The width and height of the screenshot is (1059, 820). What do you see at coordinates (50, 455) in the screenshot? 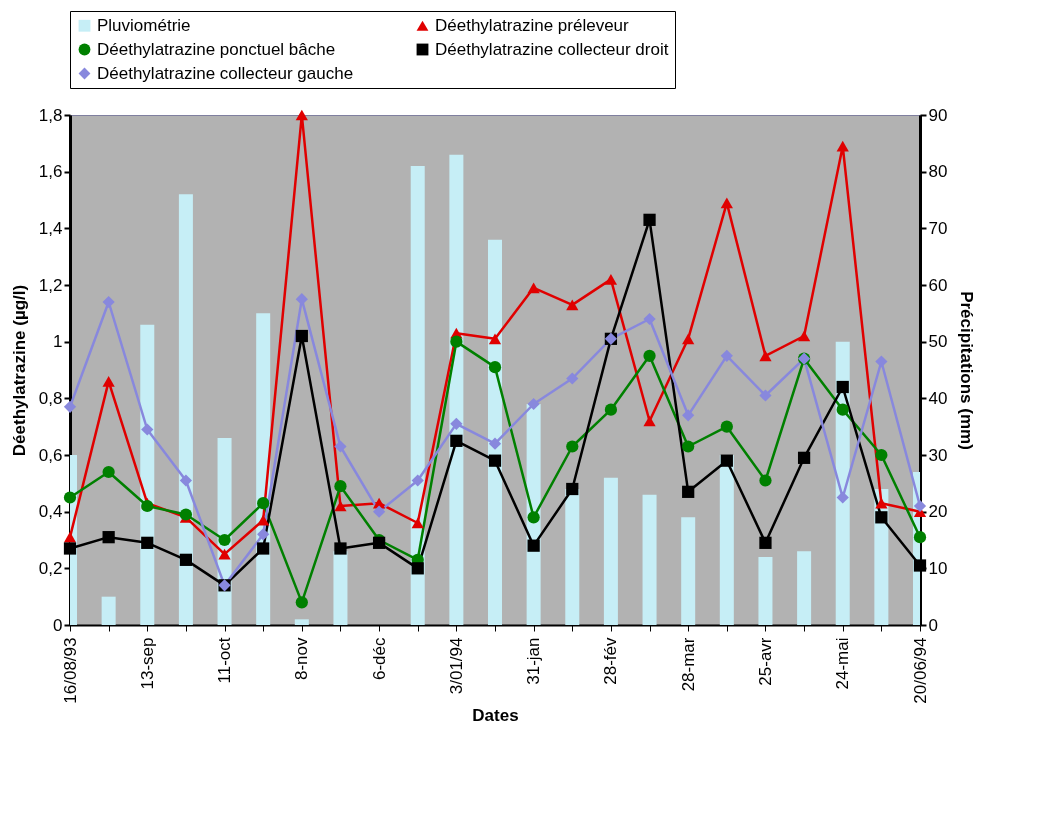
I see `y-tick-label: 0,6` at bounding box center [50, 455].